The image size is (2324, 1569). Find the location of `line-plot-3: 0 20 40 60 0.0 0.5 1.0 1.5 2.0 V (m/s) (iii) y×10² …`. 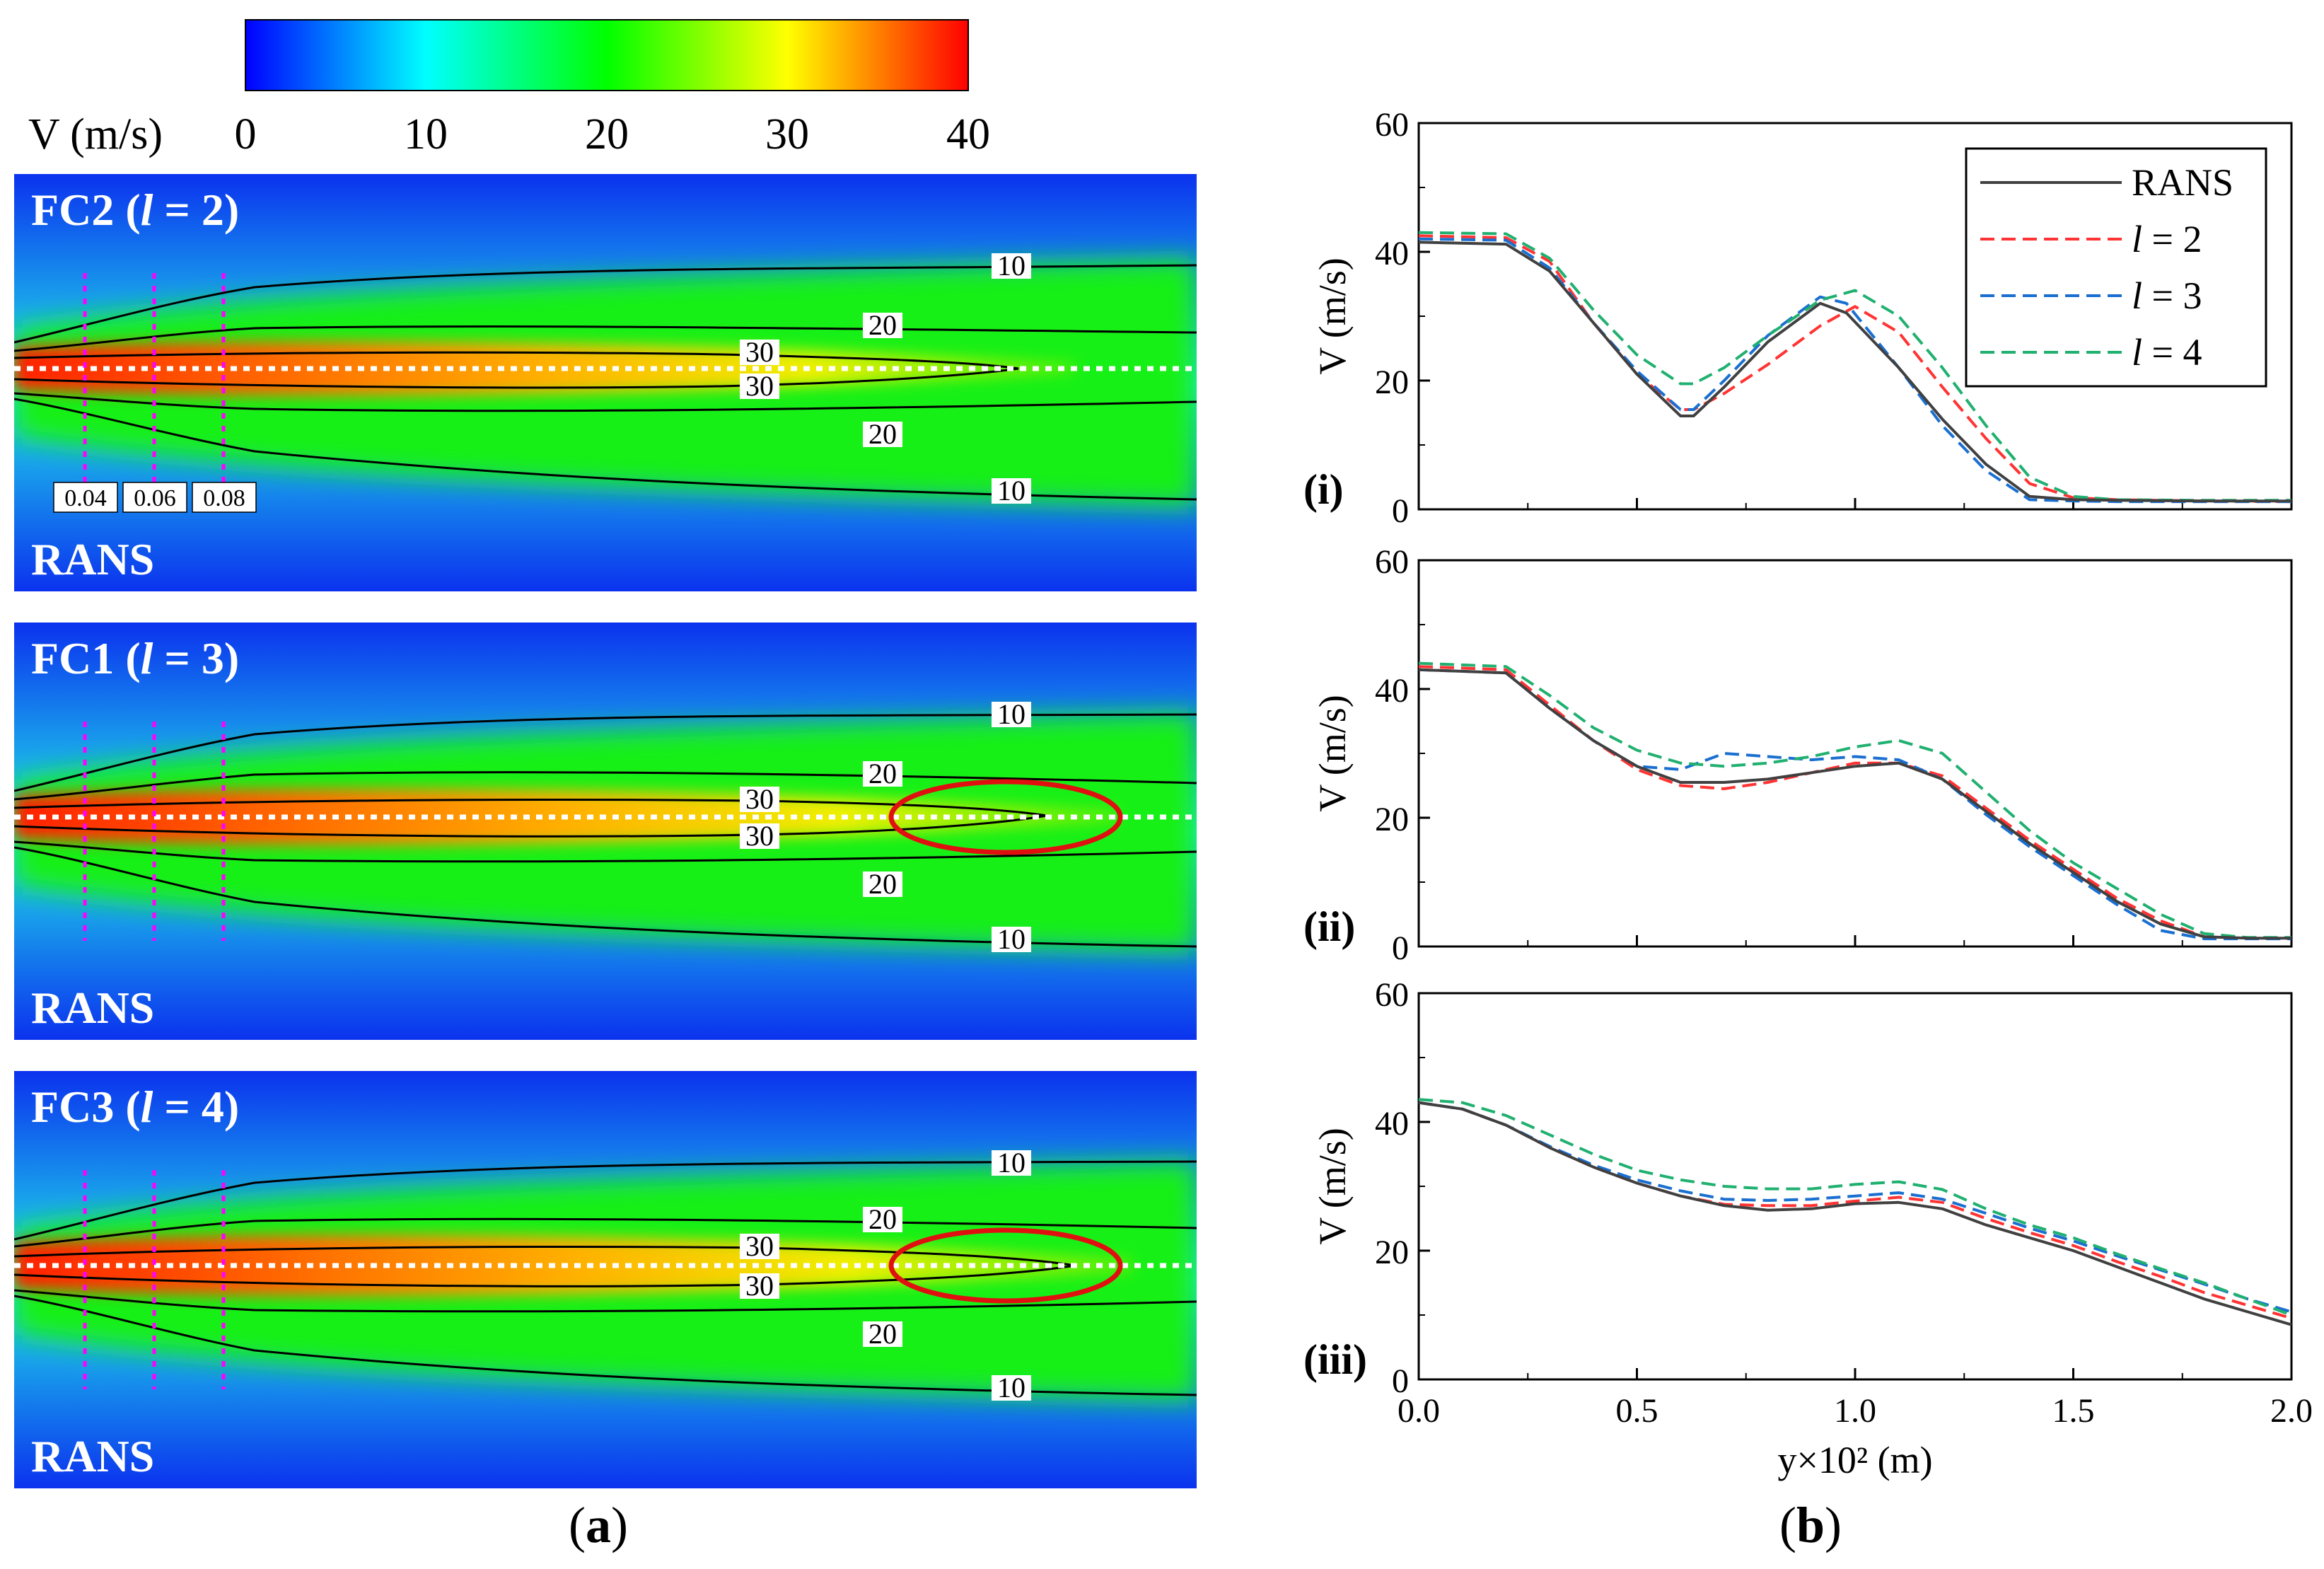

line-plot-3: 0 20 40 60 0.0 0.5 1.0 1.5 2.0 V (m/s) (iii) y×10² … is located at coordinates (1808, 1229).